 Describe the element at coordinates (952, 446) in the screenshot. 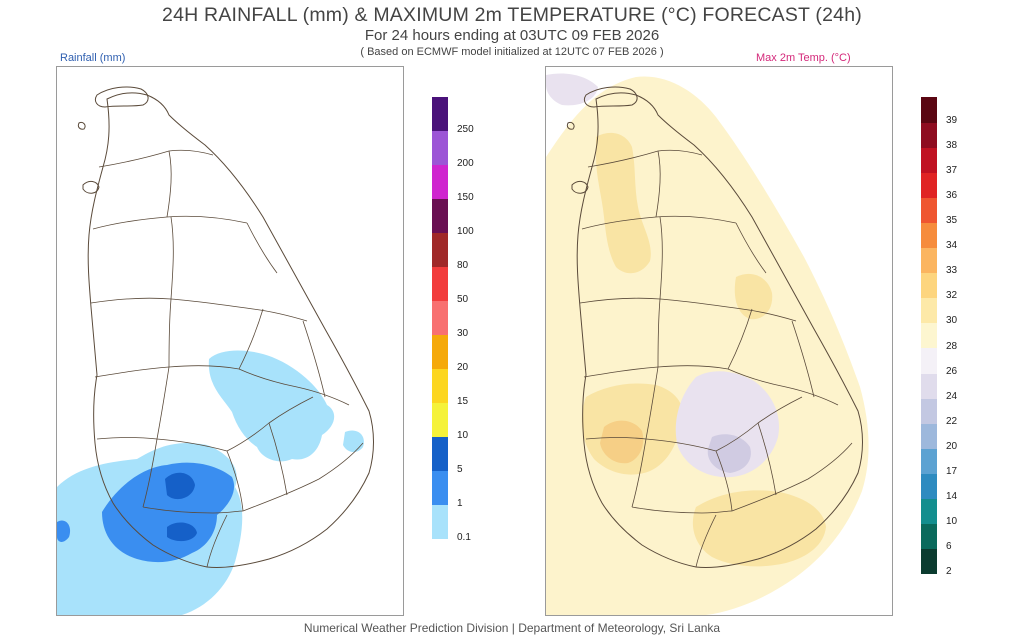

I see `temperature-legend-label: 20` at that location.